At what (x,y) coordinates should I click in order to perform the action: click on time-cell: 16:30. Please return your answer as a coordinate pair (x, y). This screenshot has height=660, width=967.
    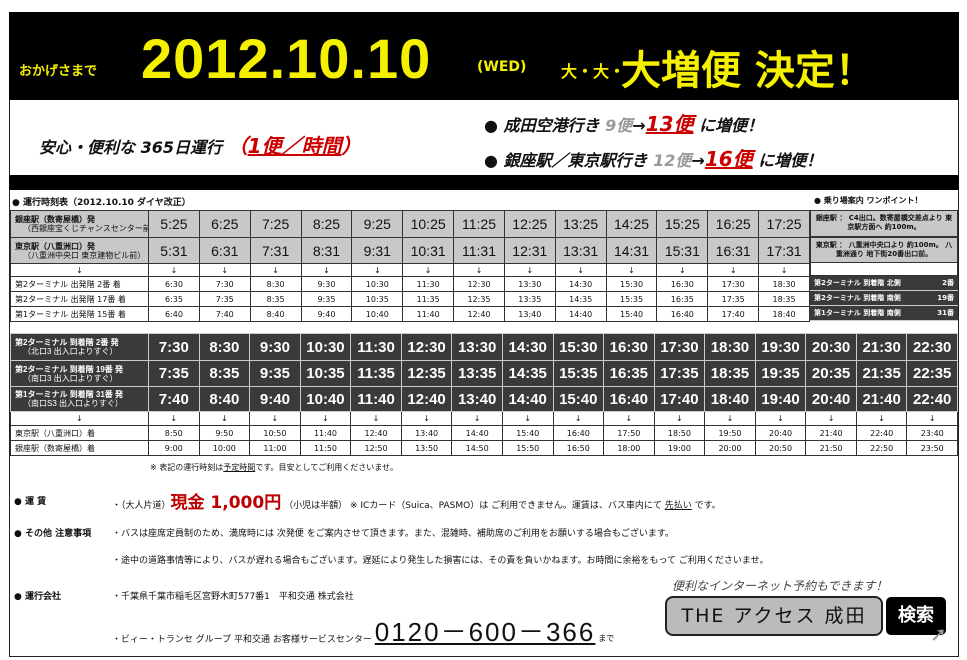
    Looking at the image, I should click on (682, 284).